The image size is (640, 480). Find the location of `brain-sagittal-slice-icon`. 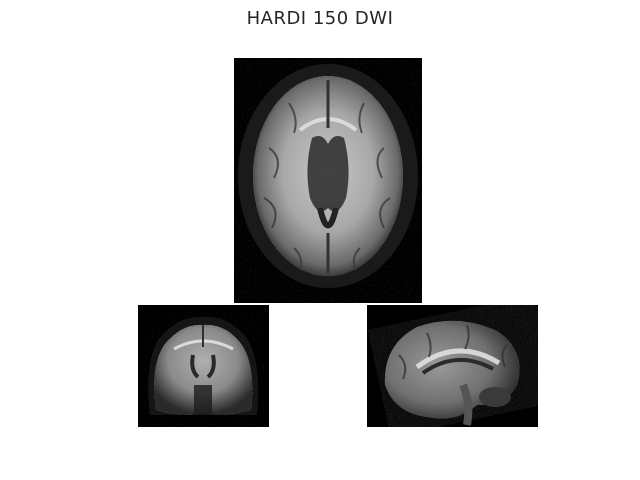

brain-sagittal-slice-icon is located at coordinates (452, 366).